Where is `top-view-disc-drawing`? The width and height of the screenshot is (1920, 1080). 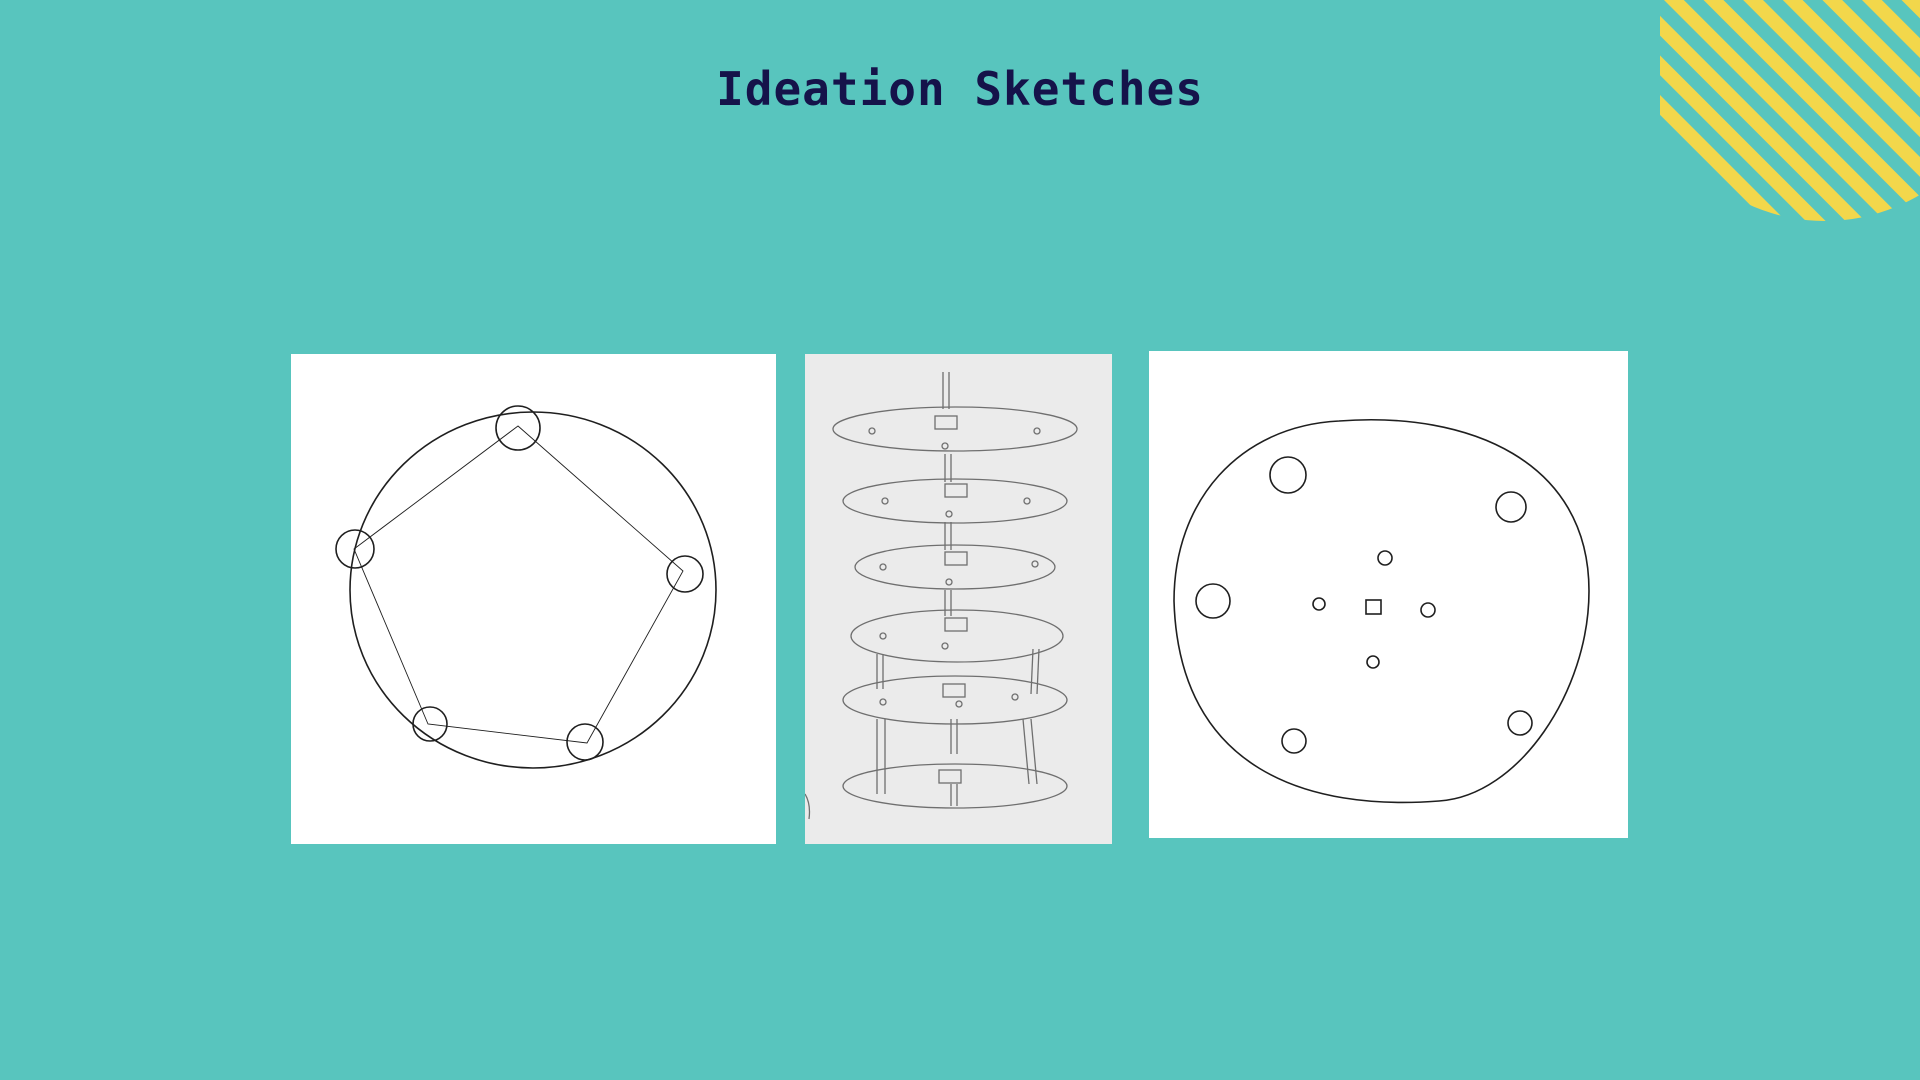
top-view-disc-drawing is located at coordinates (1381, 611).